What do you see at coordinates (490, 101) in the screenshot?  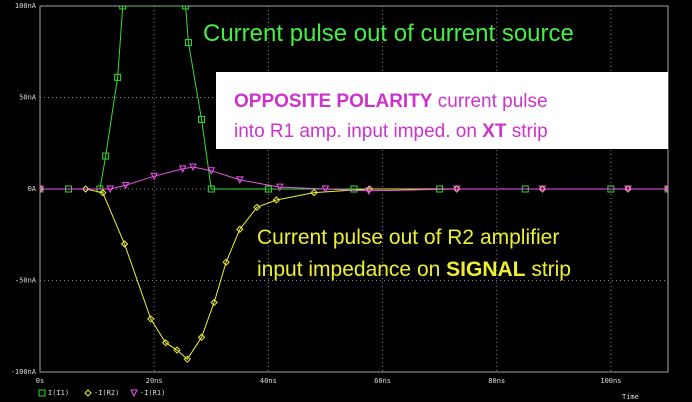 I see `annotation-text: current pulse` at bounding box center [490, 101].